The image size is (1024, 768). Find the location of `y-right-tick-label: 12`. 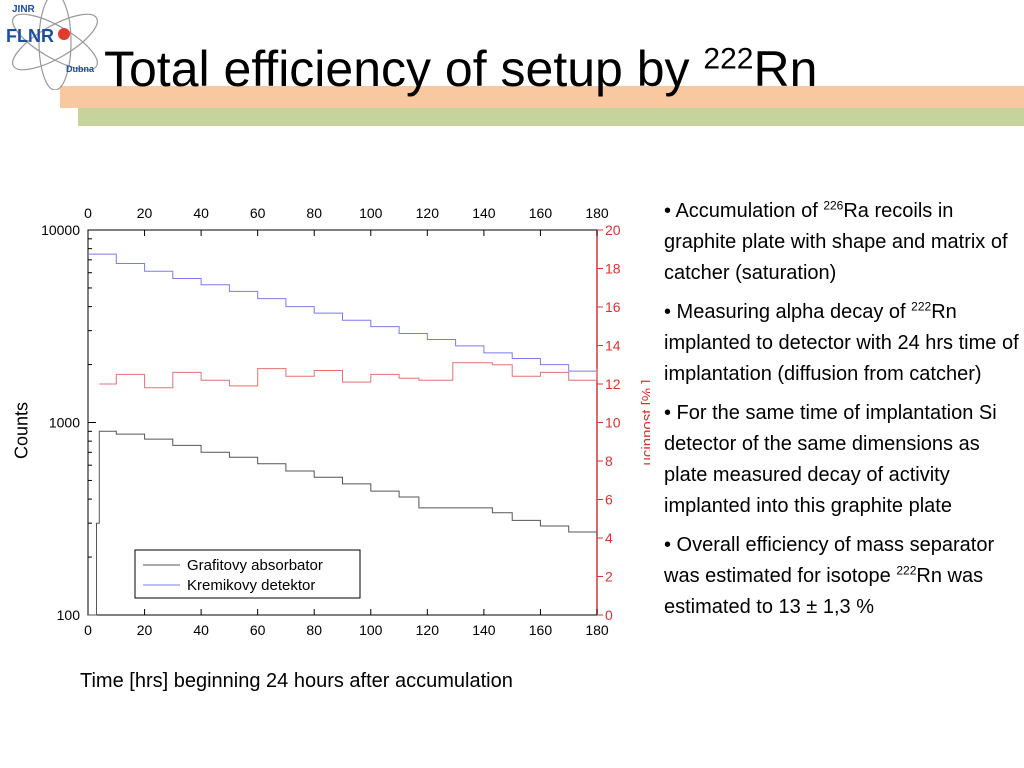

y-right-tick-label: 12 is located at coordinates (613, 384).